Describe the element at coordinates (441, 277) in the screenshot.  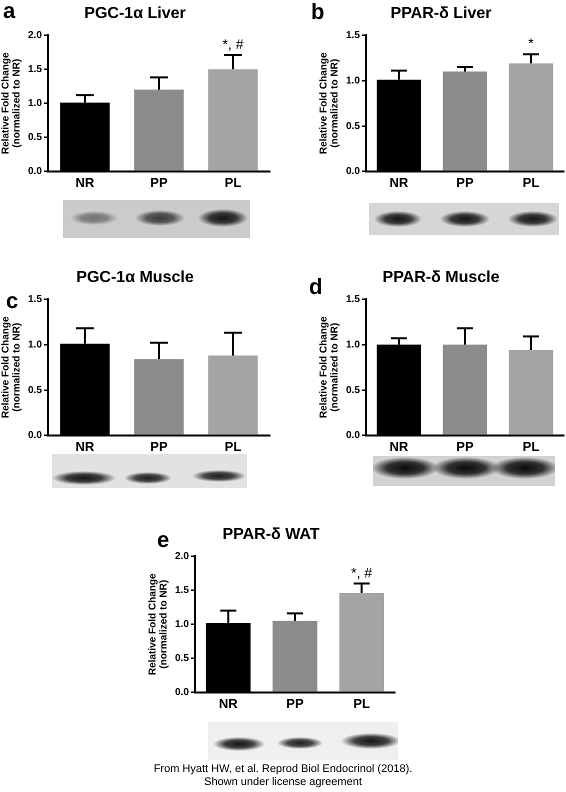
I see `chart-title: PPAR-δ Muscle` at that location.